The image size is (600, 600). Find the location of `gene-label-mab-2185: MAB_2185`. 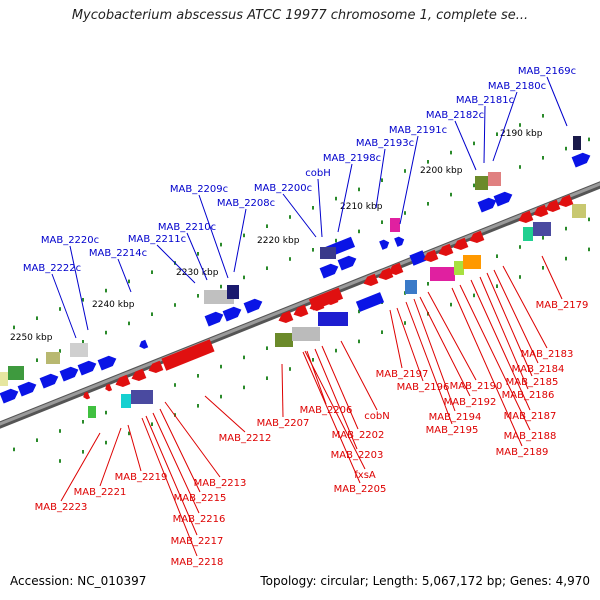

gene-label-mab-2185: MAB_2185 is located at coordinates (532, 382).